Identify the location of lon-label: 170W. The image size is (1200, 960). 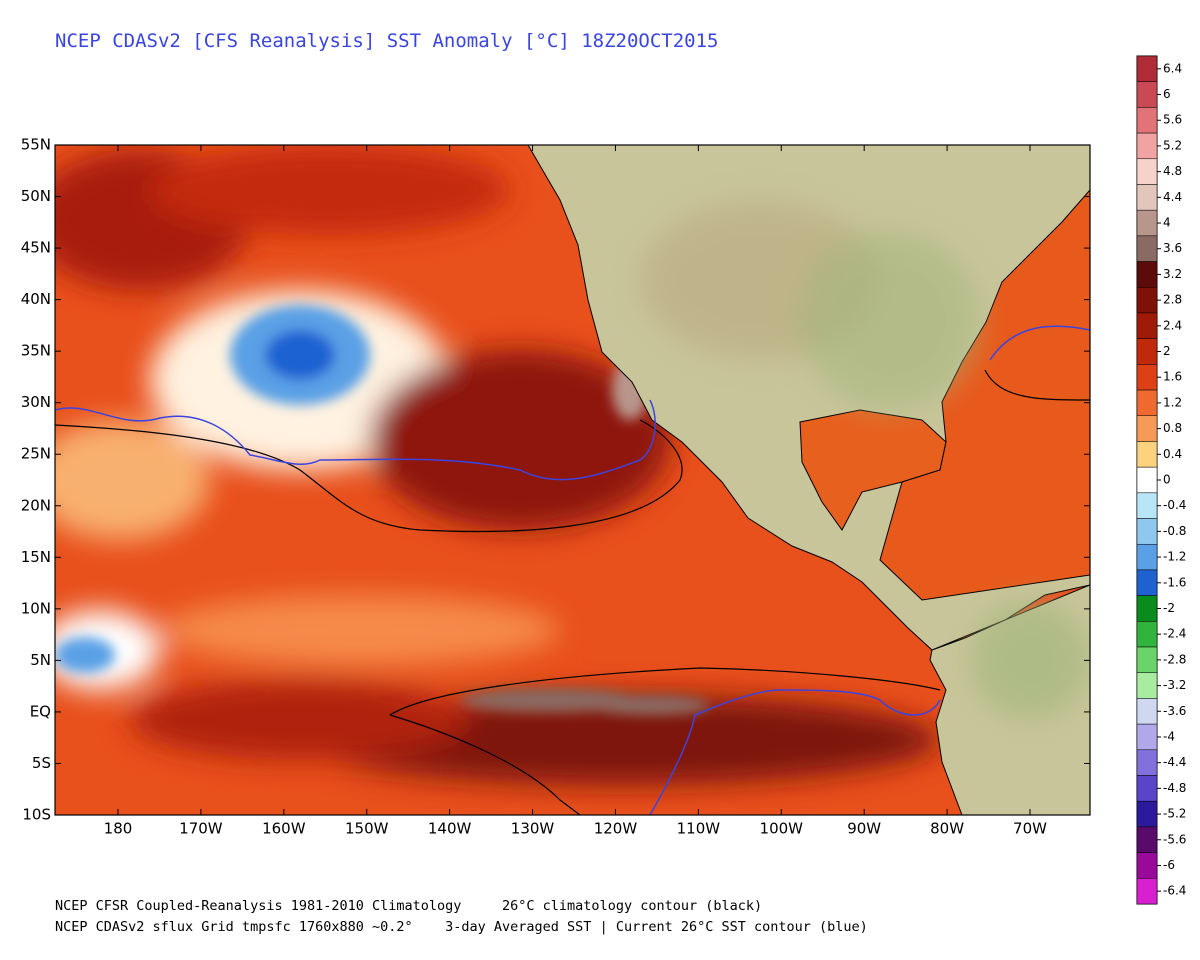
(201, 829).